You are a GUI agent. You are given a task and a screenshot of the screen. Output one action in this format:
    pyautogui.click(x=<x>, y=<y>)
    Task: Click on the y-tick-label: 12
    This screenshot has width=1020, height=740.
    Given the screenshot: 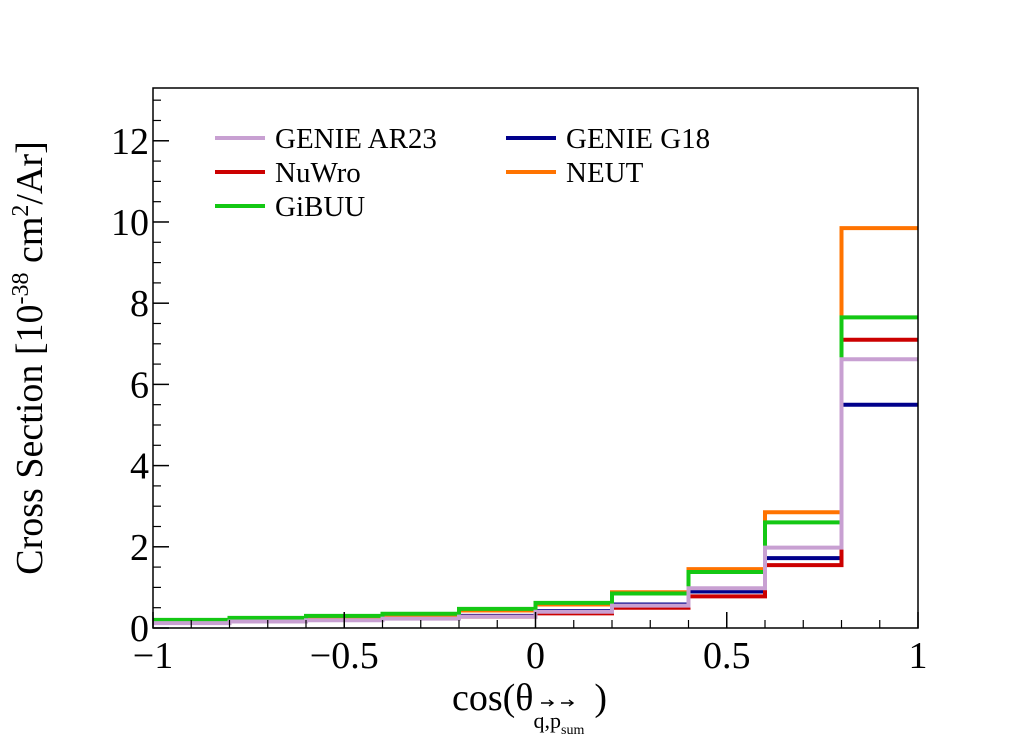 What is the action you would take?
    pyautogui.click(x=130, y=142)
    